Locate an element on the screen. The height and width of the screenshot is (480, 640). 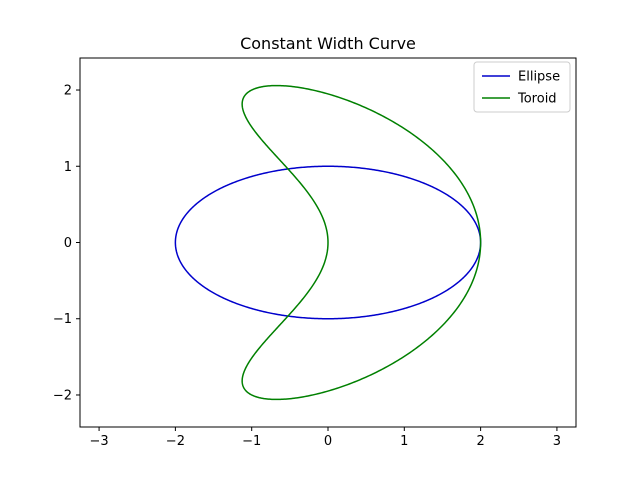
chart-title: Constant Width Curve is located at coordinates (328, 43).